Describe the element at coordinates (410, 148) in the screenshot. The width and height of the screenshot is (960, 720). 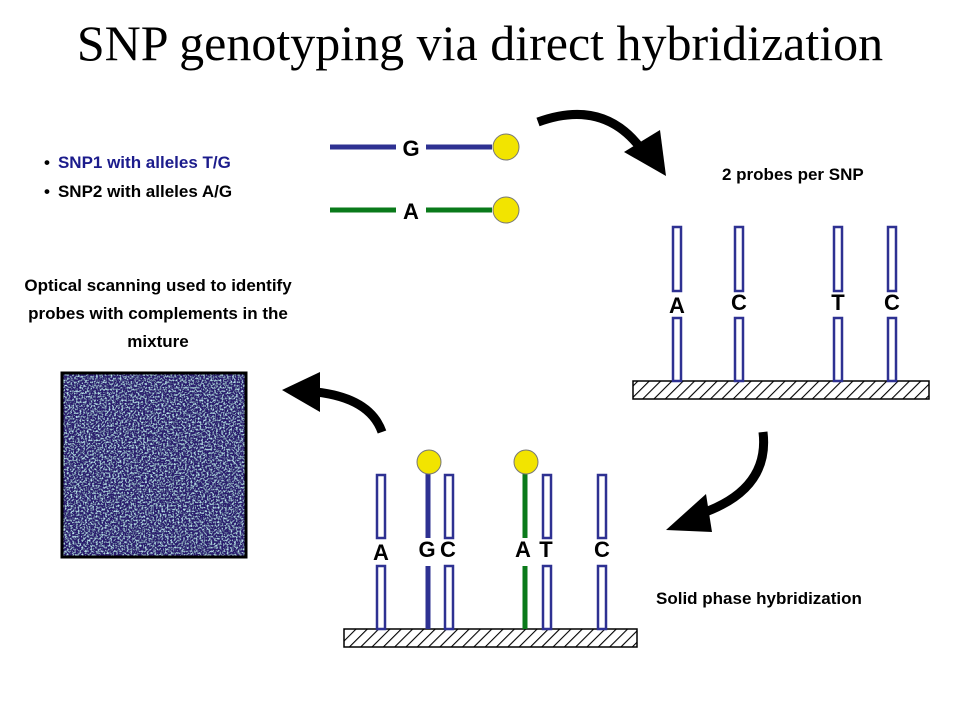
I see `target-label-g: G` at that location.